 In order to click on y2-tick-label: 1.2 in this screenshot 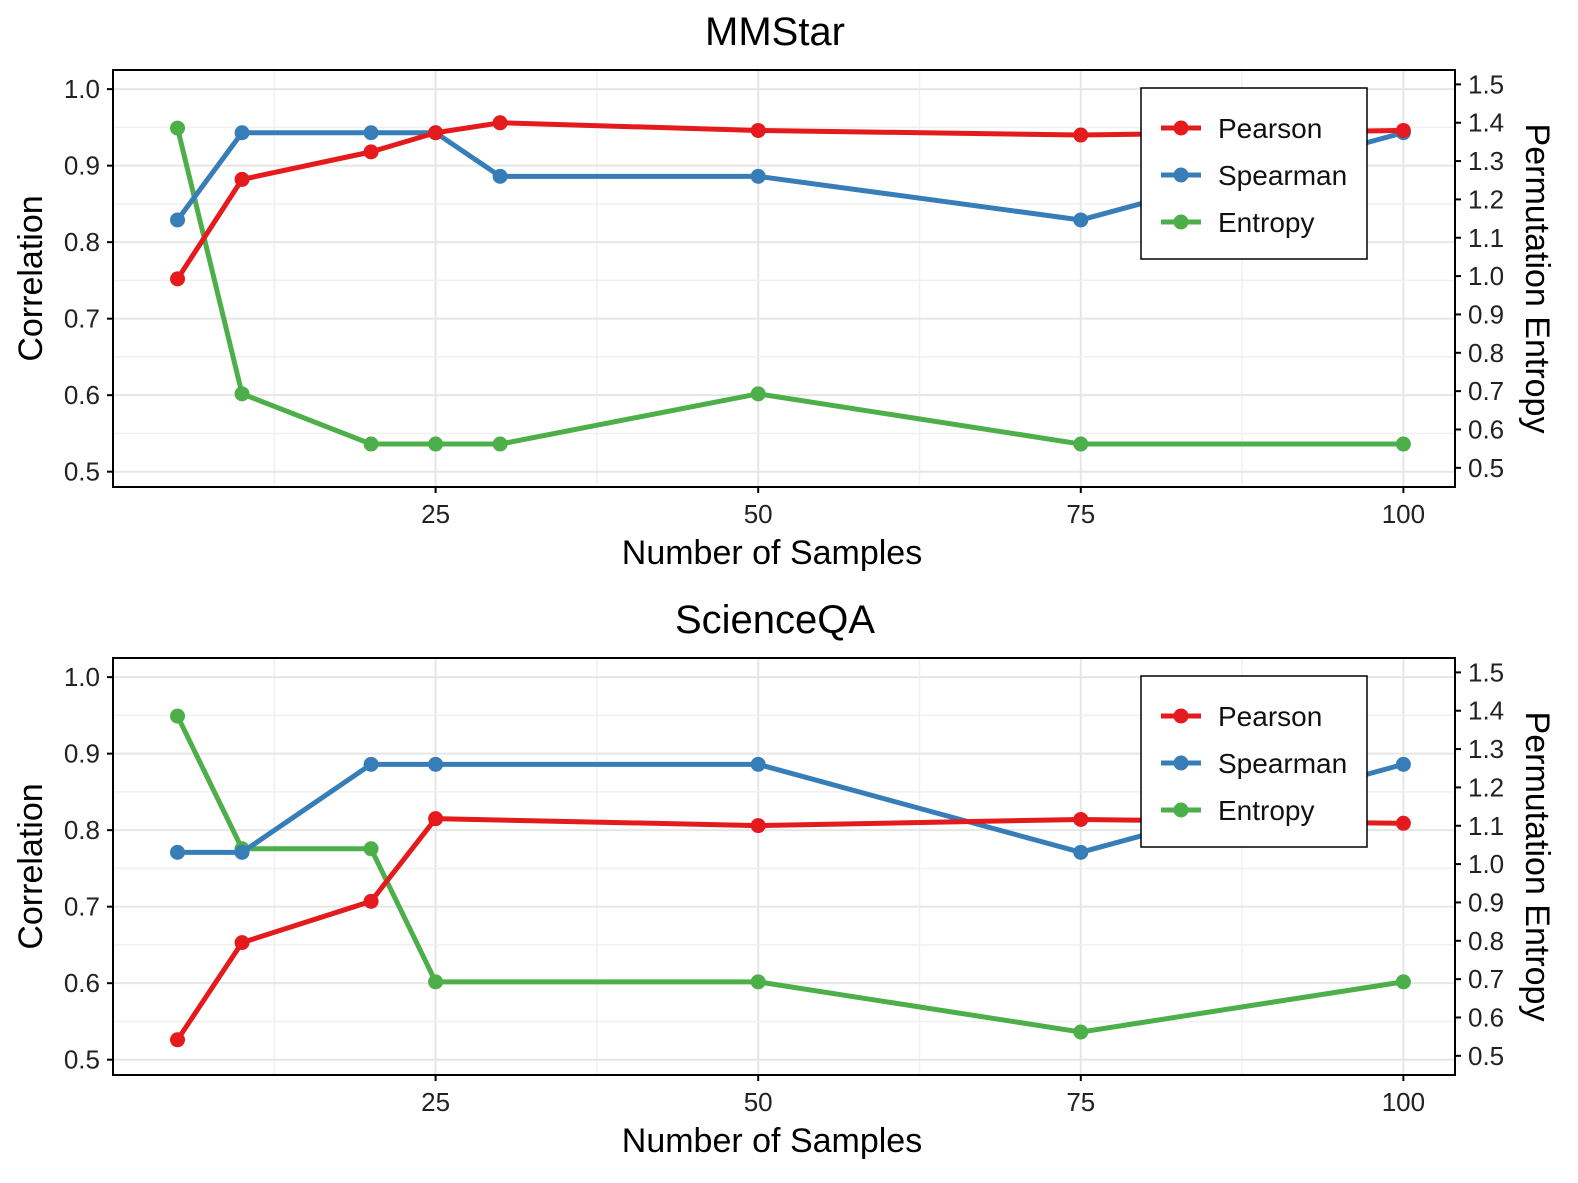, I will do `click(1486, 787)`.